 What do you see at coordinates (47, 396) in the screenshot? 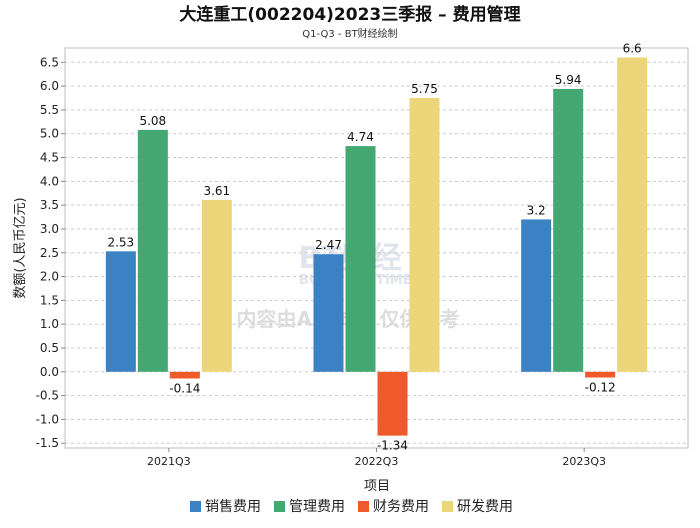
I see `y-tick-label: -0.5` at bounding box center [47, 396].